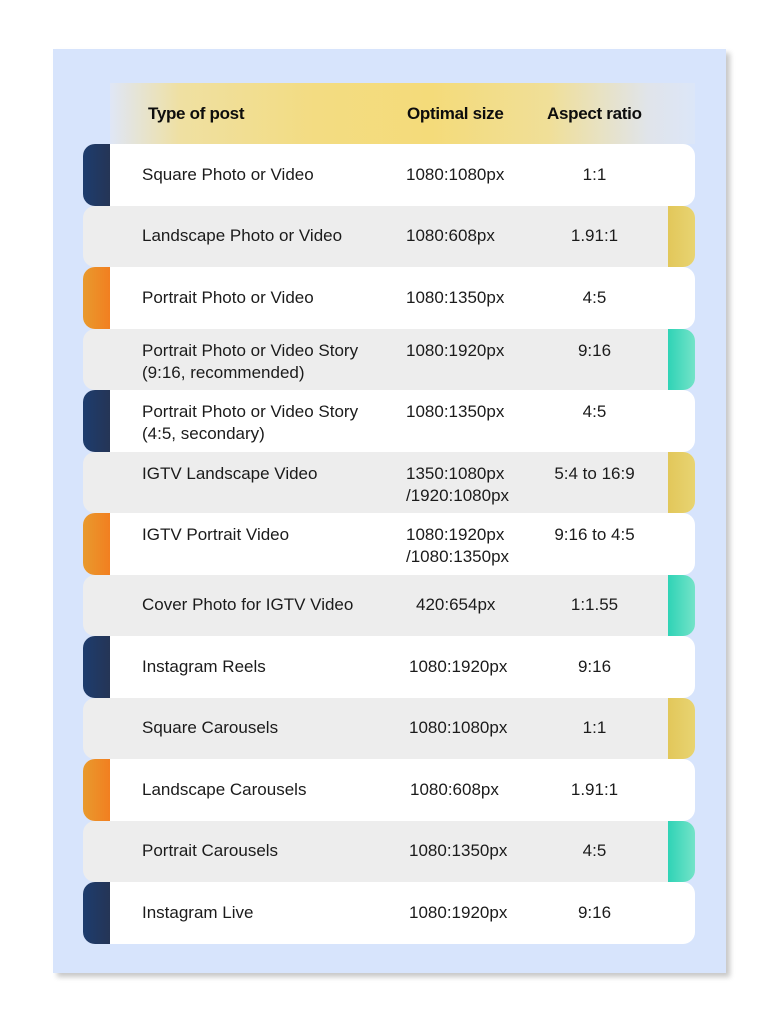 This screenshot has height=1024, width=779. What do you see at coordinates (458, 545) in the screenshot?
I see `cell-size: 1080:1920px /1080:1350px` at bounding box center [458, 545].